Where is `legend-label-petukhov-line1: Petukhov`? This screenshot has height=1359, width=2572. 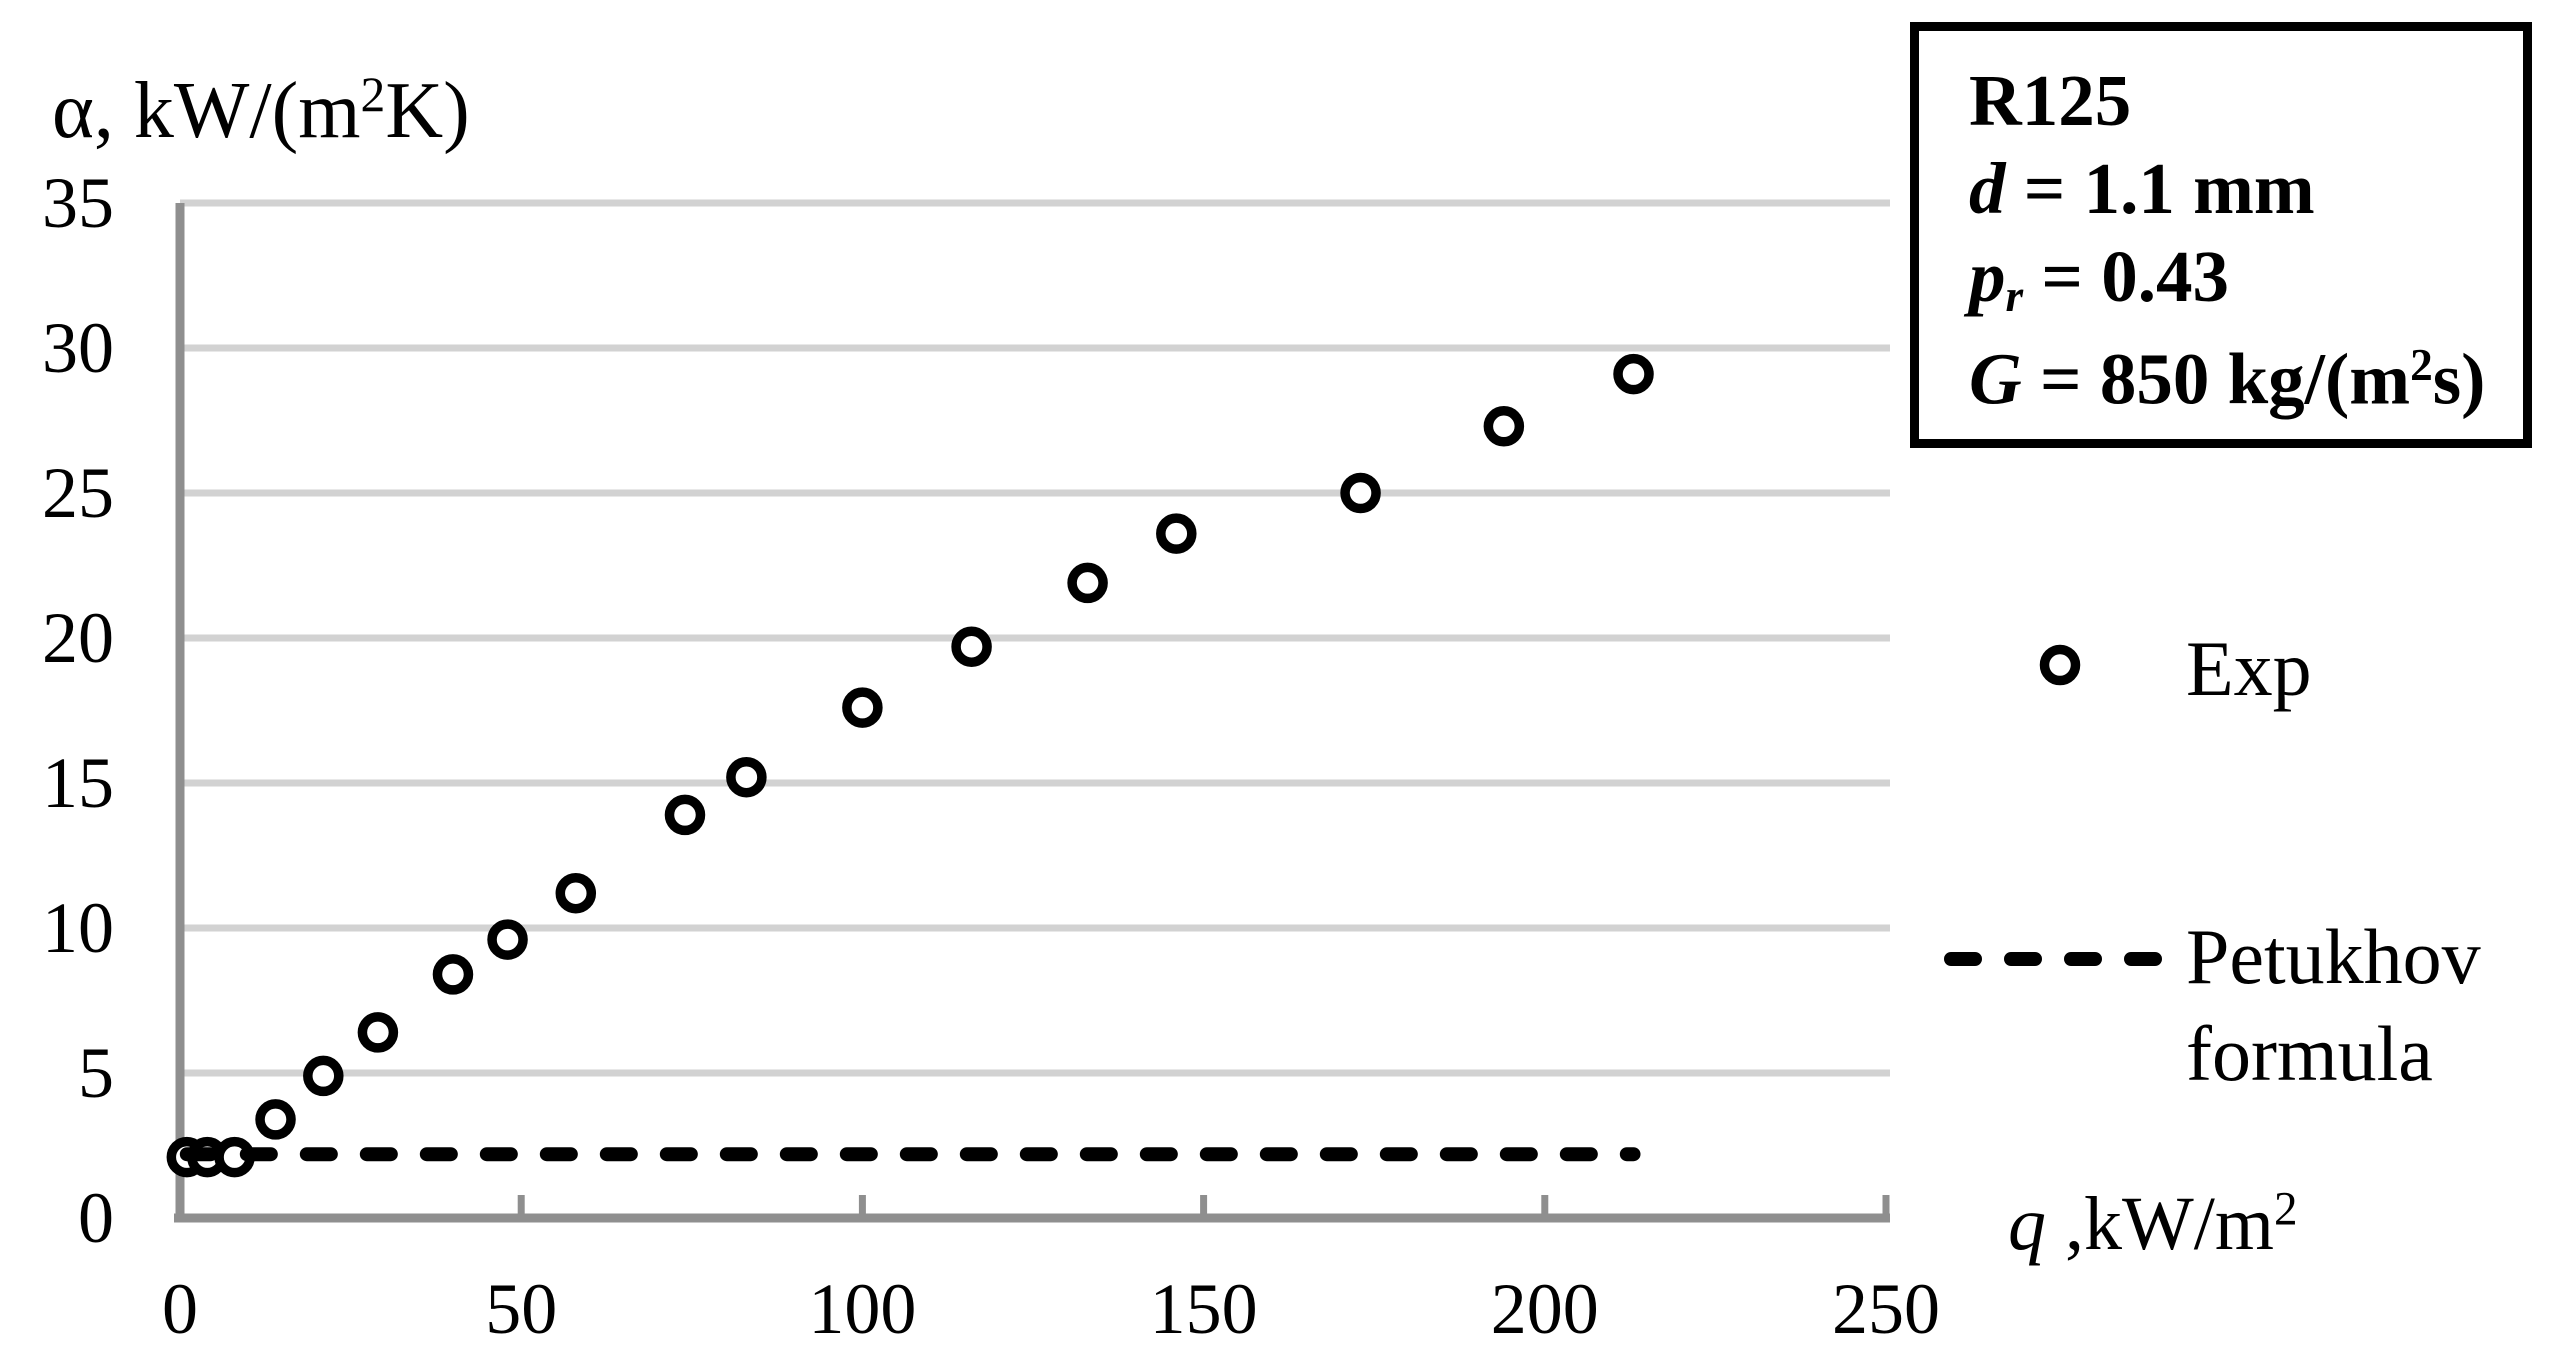 legend-label-petukhov-line1: Petukhov is located at coordinates (2333, 956).